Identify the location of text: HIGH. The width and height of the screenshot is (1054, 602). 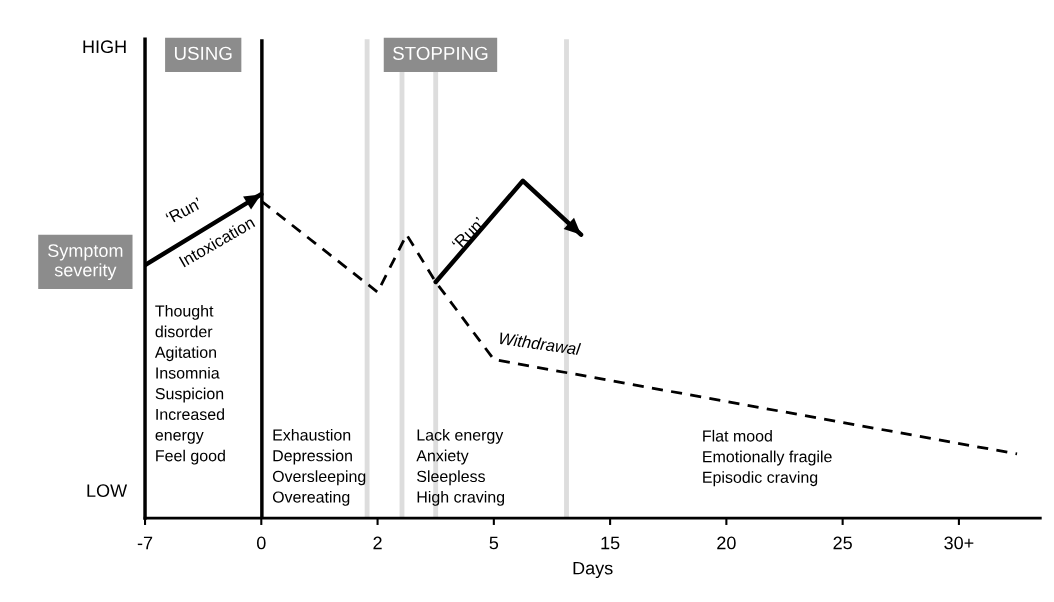
(104, 47).